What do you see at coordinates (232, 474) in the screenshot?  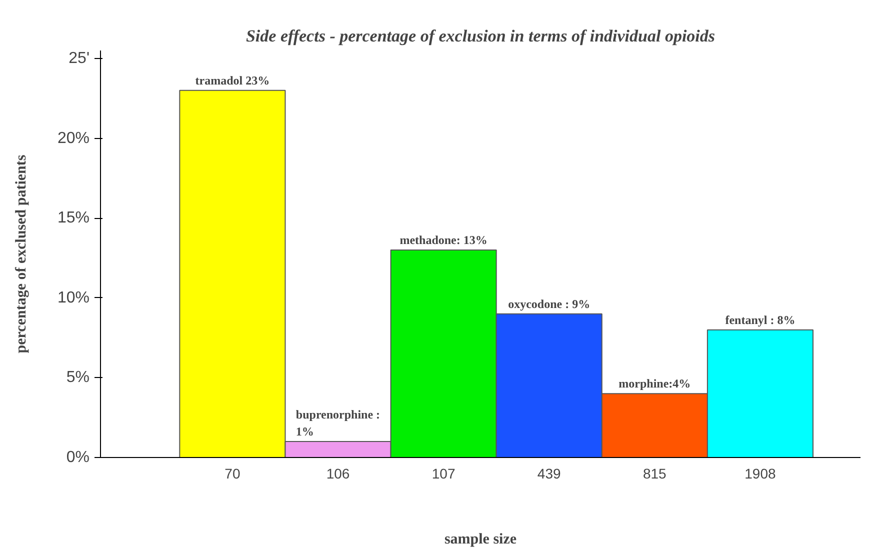 I see `x-tick-label: 70` at bounding box center [232, 474].